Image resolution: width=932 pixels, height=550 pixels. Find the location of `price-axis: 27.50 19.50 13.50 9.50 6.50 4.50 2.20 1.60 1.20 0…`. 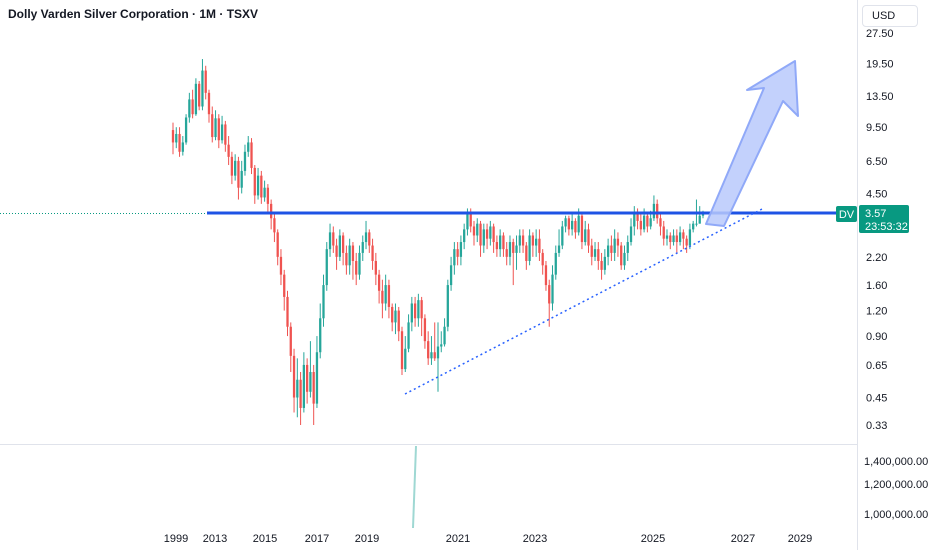

price-axis: 27.50 19.50 13.50 9.50 6.50 4.50 2.20 1.60 1.20 0… is located at coordinates (880, 230).